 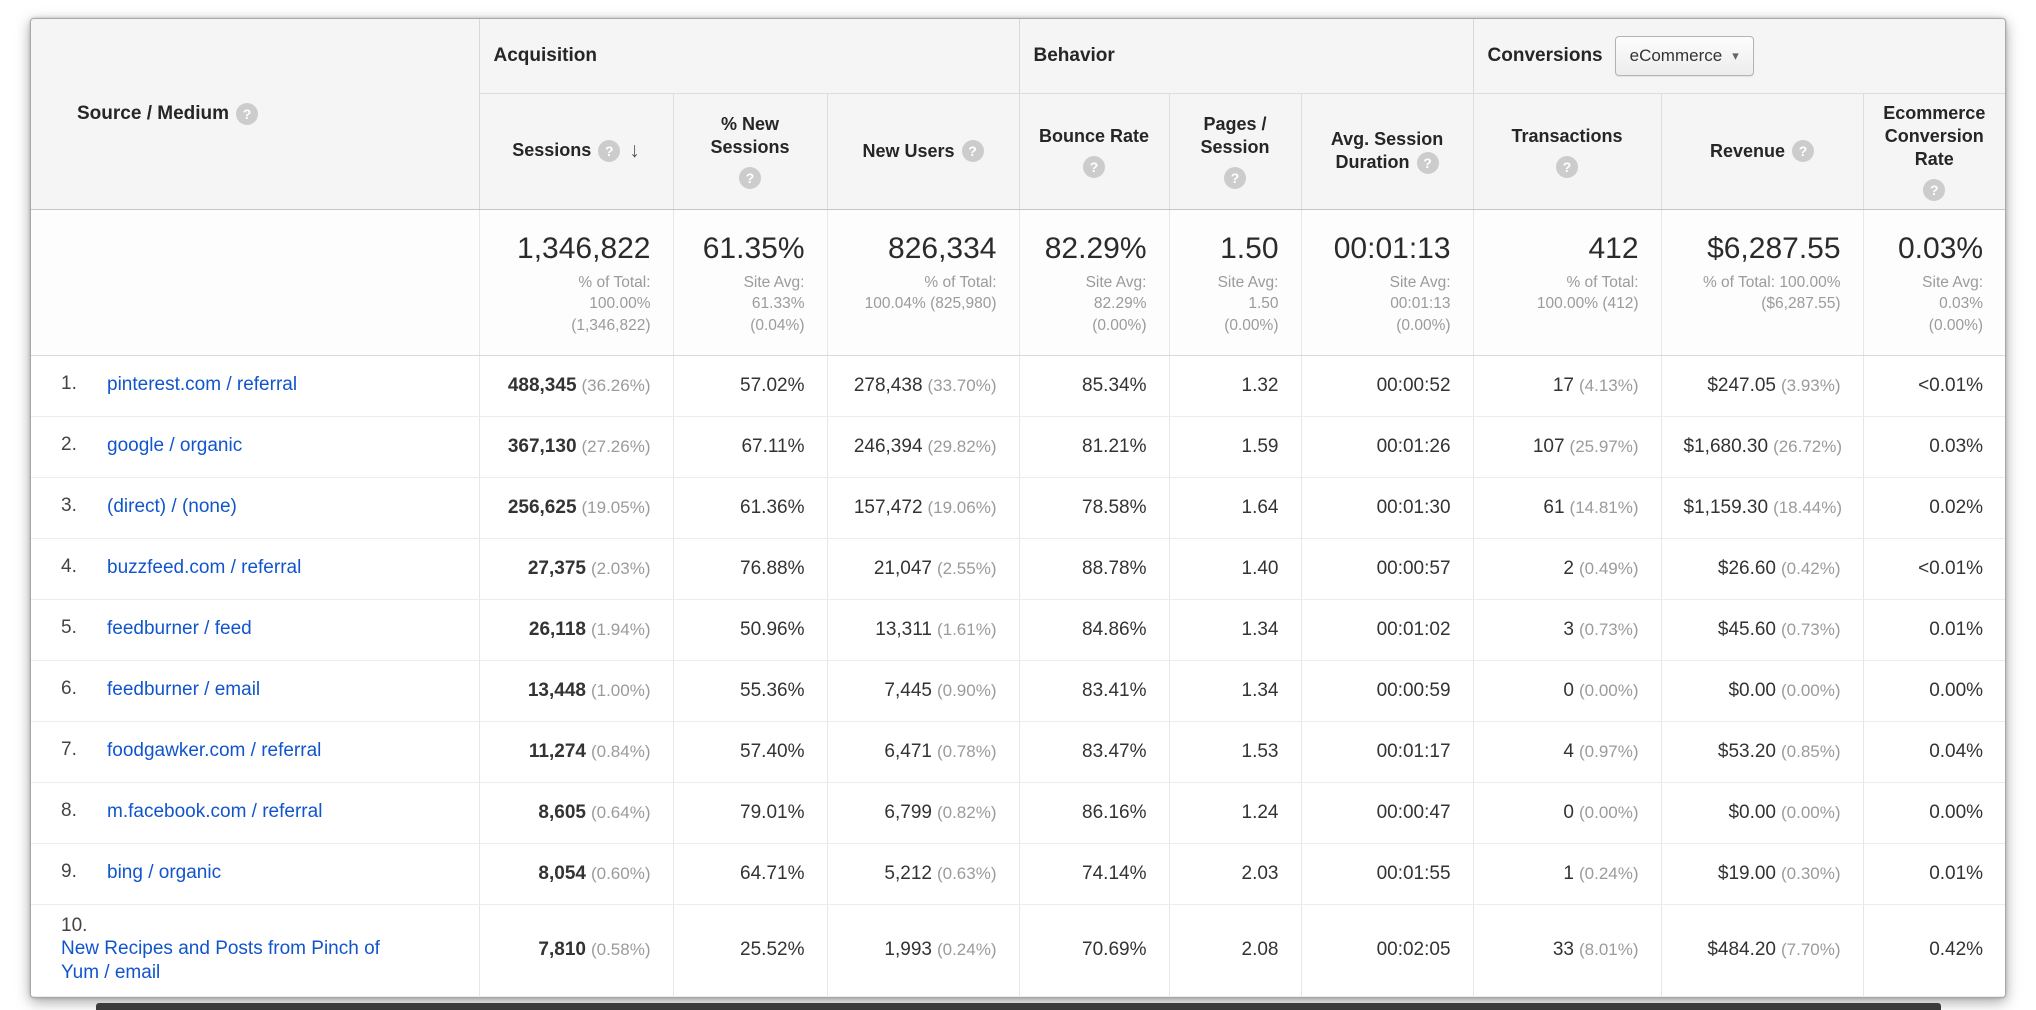 I want to click on column-header-source-medium: Source / Medium?, so click(x=255, y=114).